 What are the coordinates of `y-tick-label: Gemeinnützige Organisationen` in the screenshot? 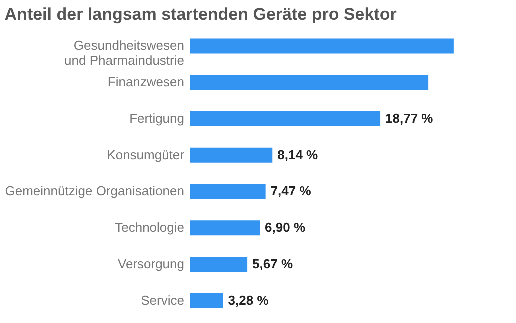 It's located at (94, 191).